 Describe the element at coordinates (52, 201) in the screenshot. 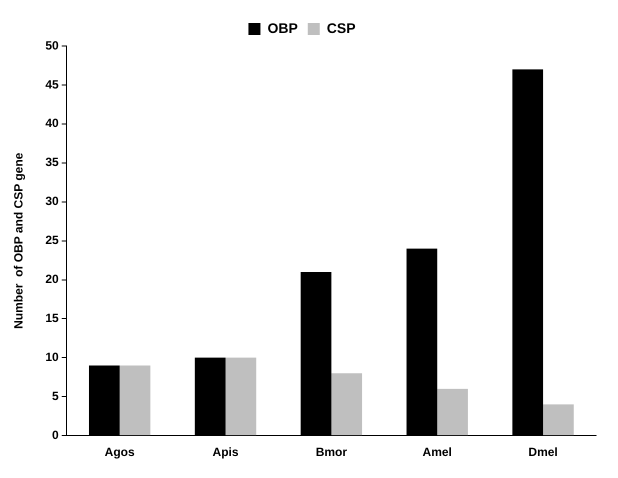

I see `y-tick-label: 30` at that location.